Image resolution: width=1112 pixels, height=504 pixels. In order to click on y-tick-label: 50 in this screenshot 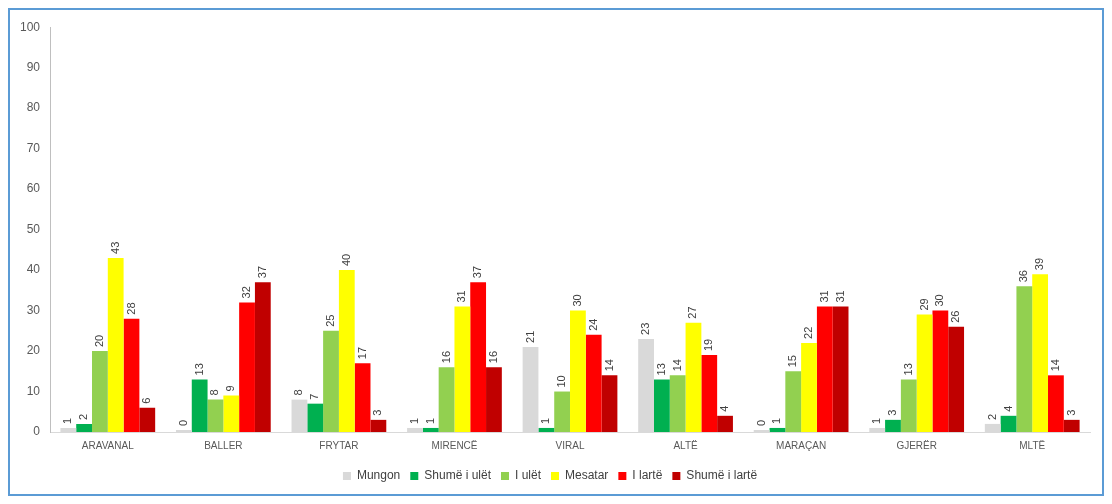, I will do `click(33, 228)`.